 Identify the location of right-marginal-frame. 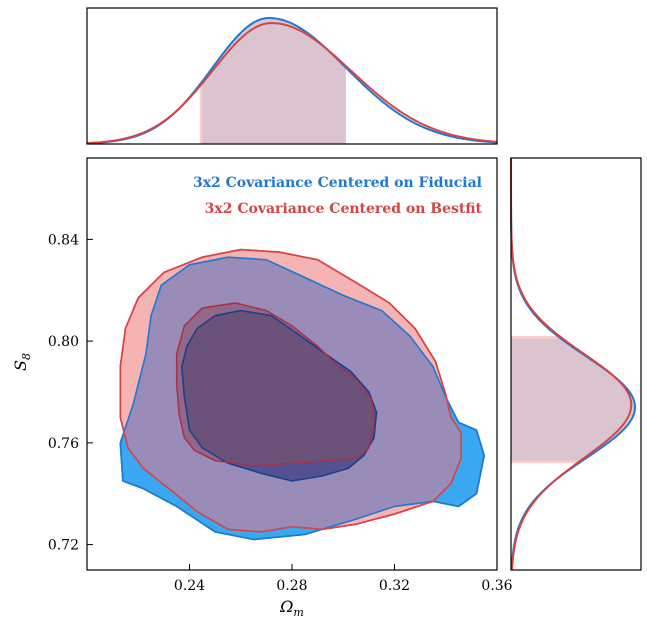
(576, 364).